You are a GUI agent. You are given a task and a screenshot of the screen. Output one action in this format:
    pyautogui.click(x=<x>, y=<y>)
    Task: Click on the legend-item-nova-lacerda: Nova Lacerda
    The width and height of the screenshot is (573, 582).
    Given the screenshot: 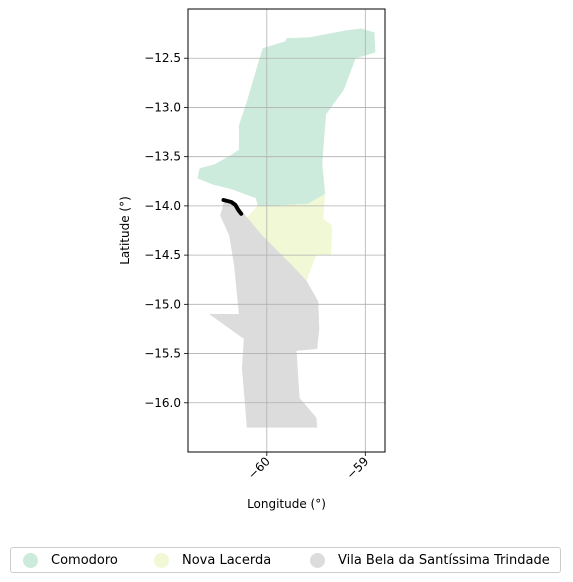 What is the action you would take?
    pyautogui.click(x=212, y=560)
    